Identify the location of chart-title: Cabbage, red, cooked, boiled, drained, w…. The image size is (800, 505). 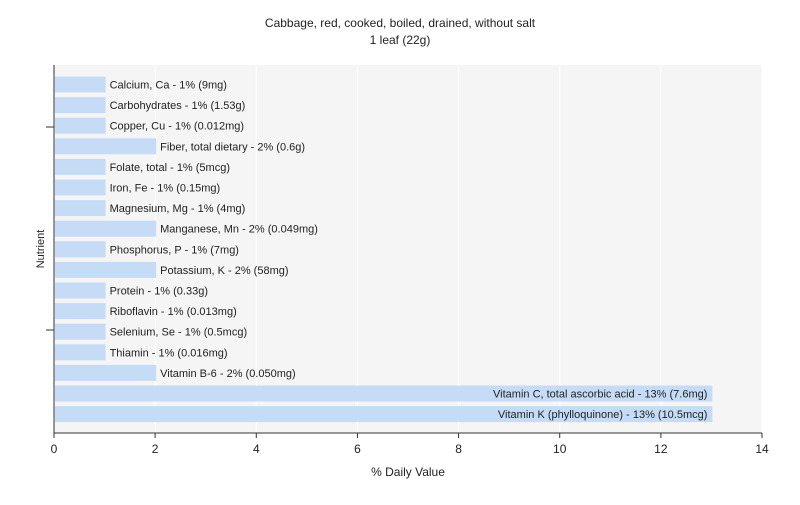
(400, 23).